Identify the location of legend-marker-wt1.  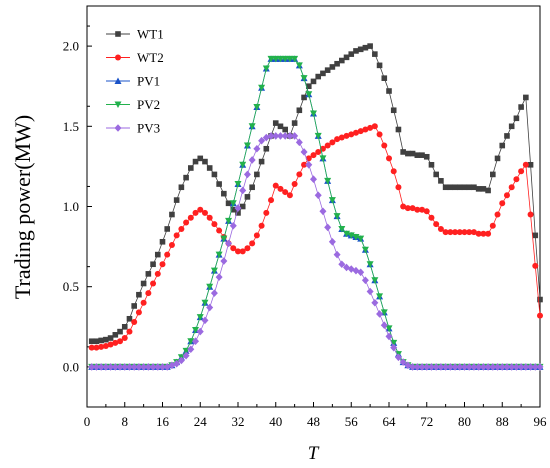
(118, 34).